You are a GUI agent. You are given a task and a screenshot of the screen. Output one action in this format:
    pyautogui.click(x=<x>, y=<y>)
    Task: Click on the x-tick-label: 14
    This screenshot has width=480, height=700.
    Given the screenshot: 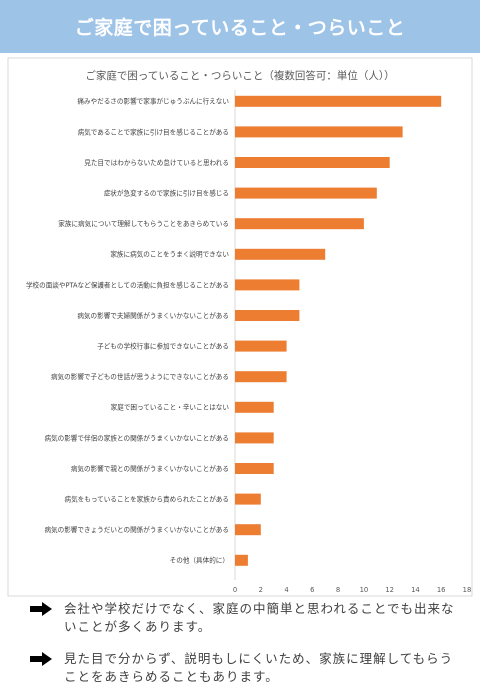 What is the action you would take?
    pyautogui.click(x=415, y=590)
    